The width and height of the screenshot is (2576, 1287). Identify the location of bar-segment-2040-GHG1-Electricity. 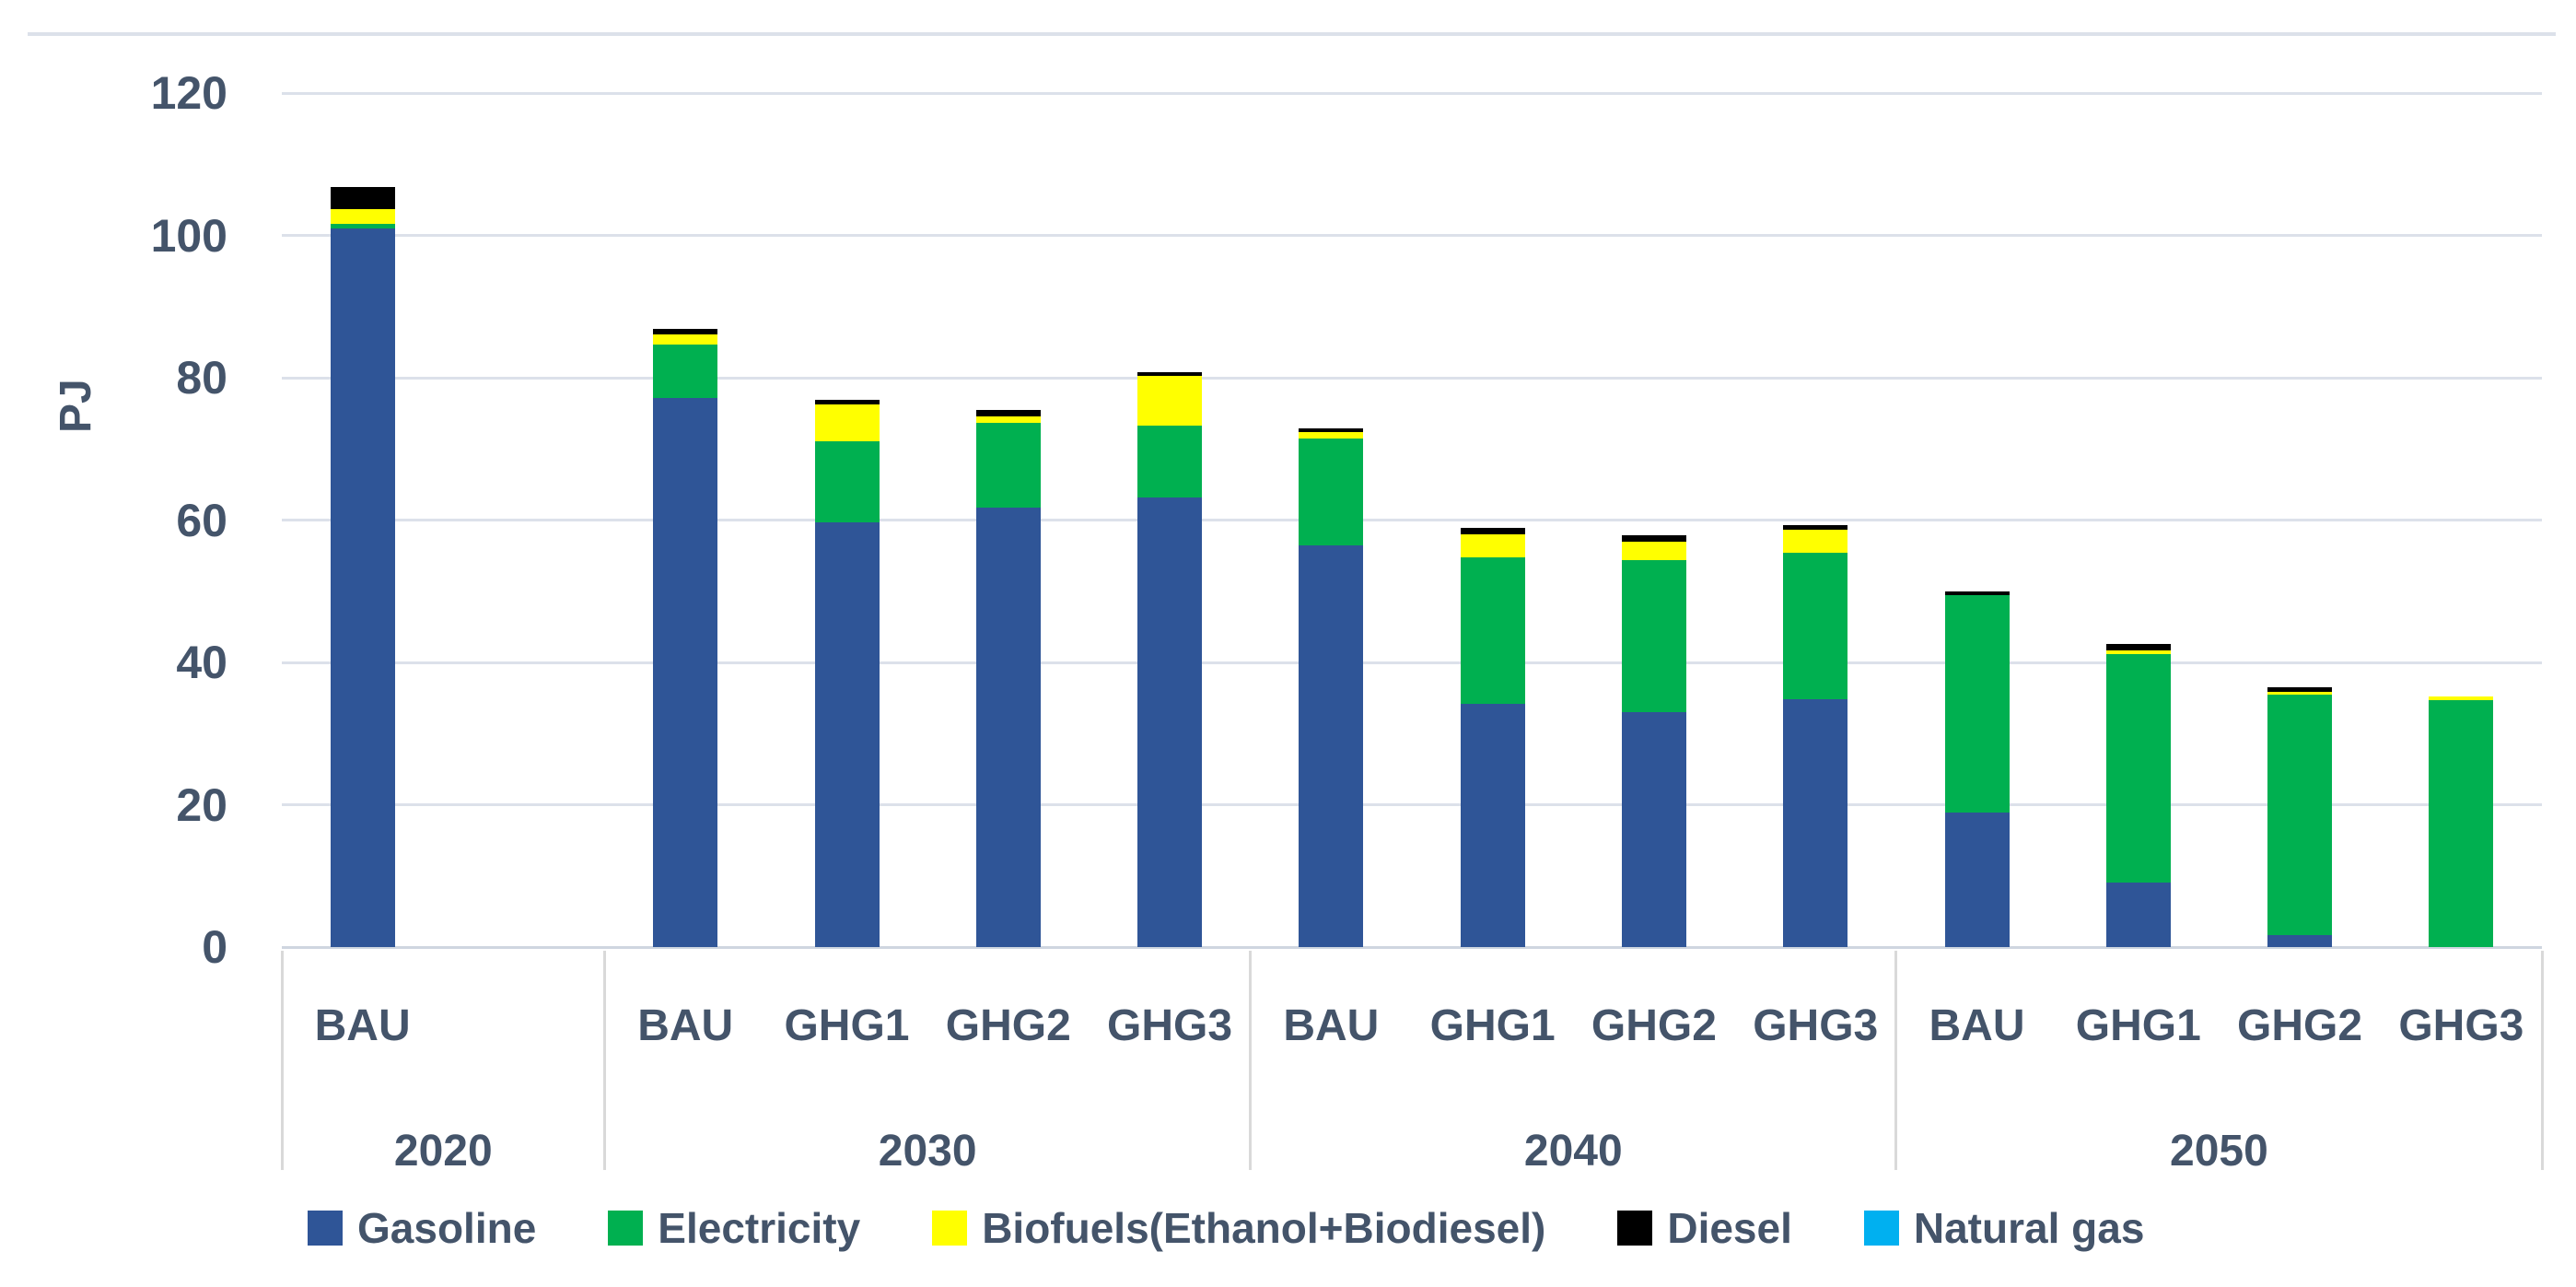
(1492, 630).